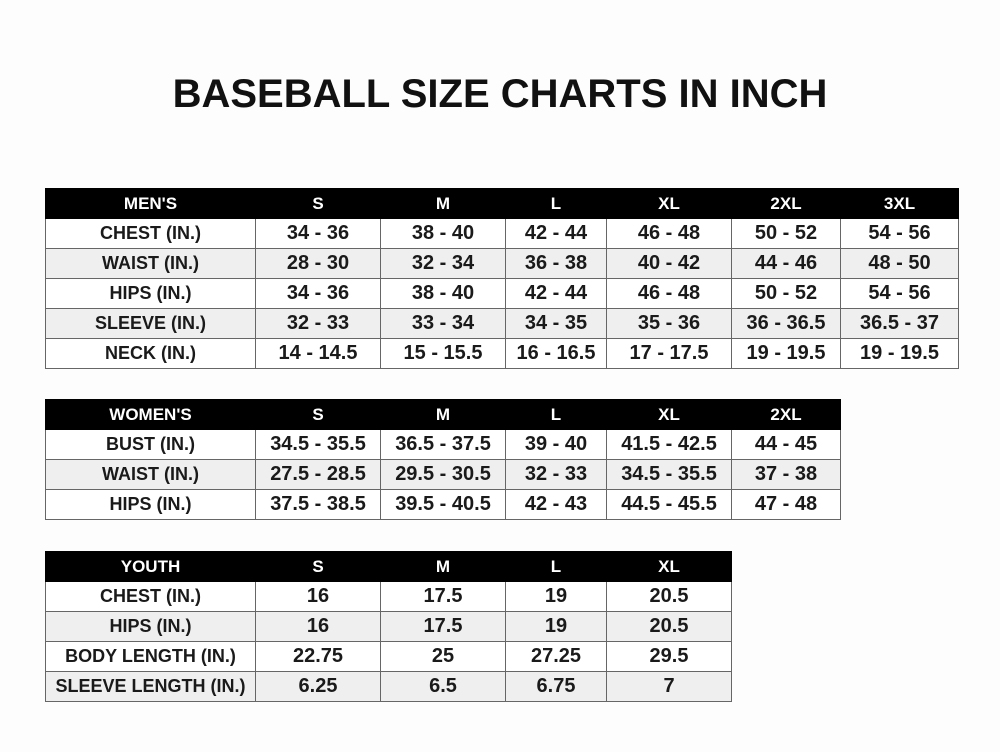 The height and width of the screenshot is (752, 1000). I want to click on size-value: 29.5, so click(669, 656).